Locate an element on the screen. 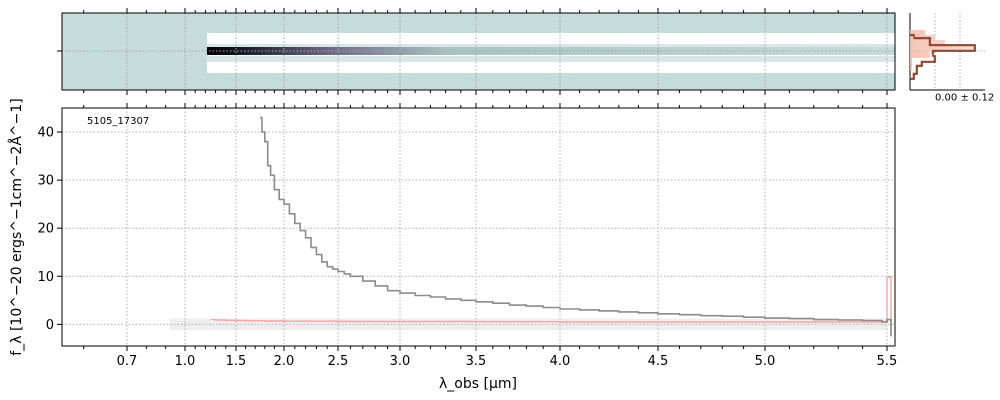  spectrum-2d-trace-core is located at coordinates (551, 51).